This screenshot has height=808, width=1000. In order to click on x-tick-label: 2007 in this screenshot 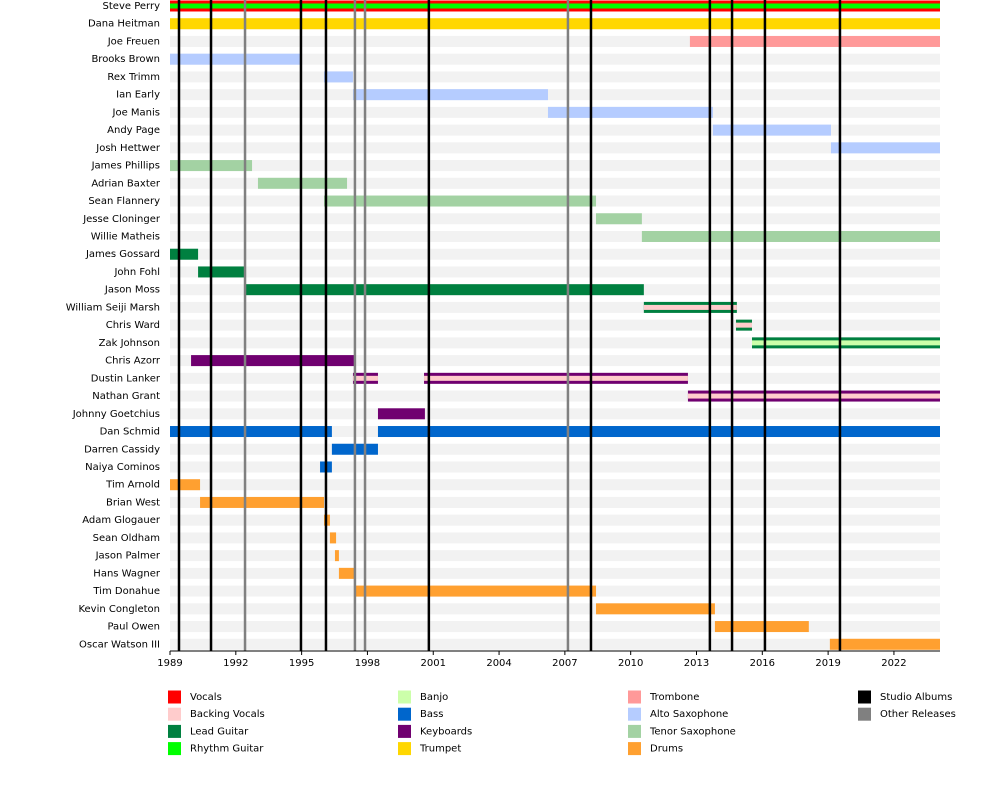, I will do `click(564, 663)`.